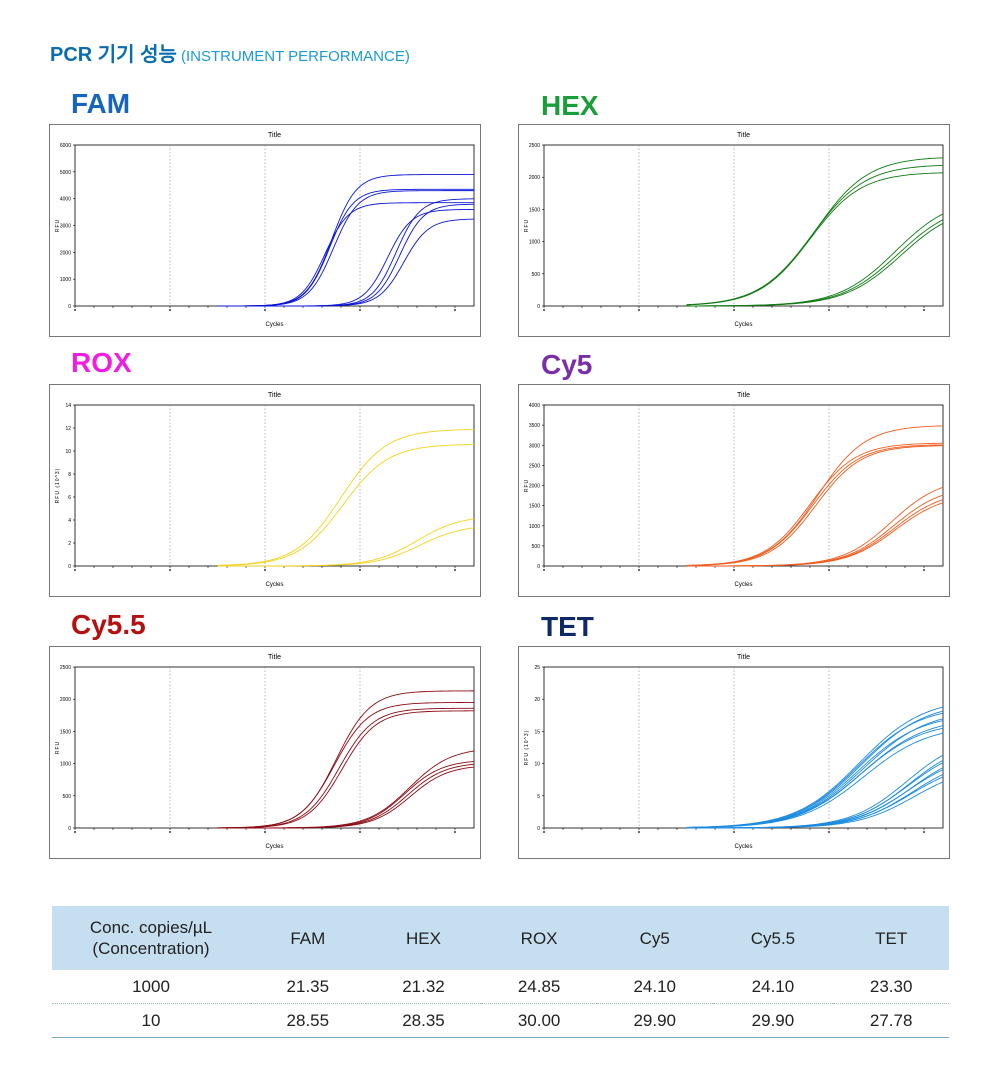 This screenshot has height=1075, width=1000. Describe the element at coordinates (308, 987) in the screenshot. I see `ct-value-cell: 21.35` at that location.